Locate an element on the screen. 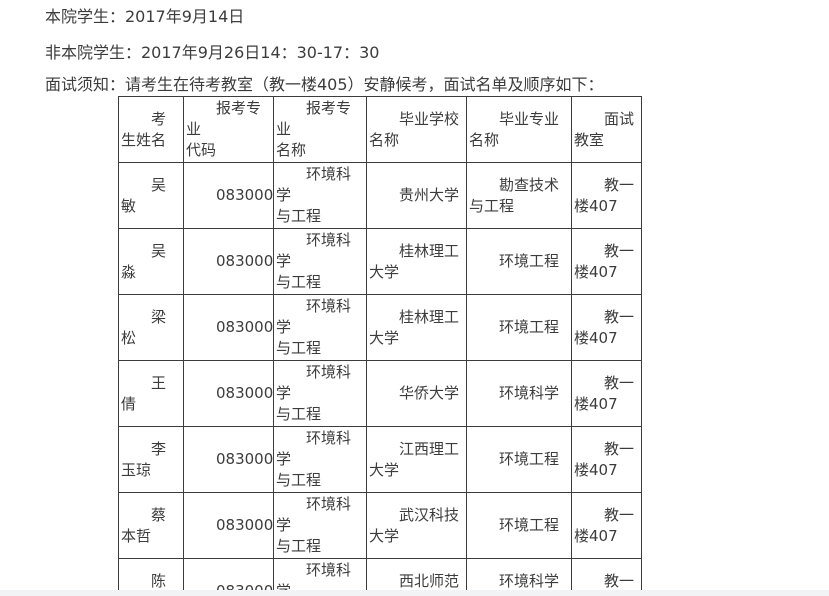 The image size is (829, 596). notice-interview-instructions: 面试须知：请考生在待考教室（教一楼405）安静候考，面试名单及顺序如下： is located at coordinates (324, 84).